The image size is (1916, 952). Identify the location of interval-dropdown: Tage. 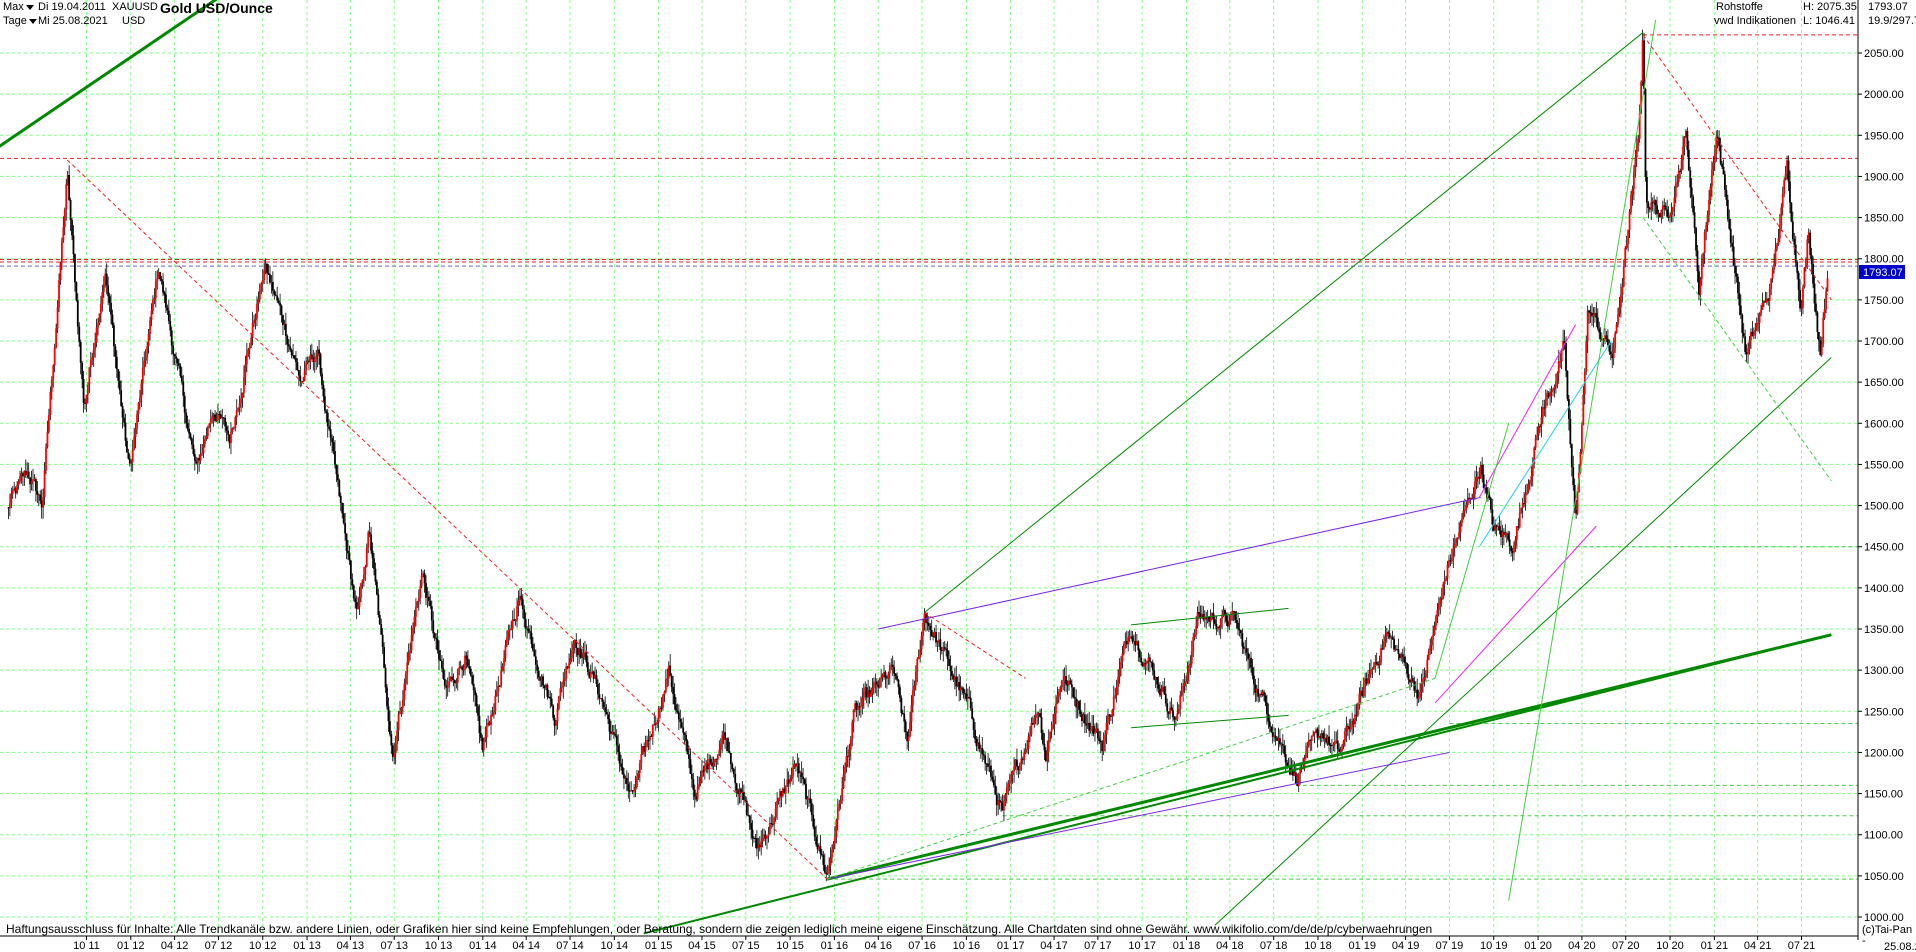
(20, 21).